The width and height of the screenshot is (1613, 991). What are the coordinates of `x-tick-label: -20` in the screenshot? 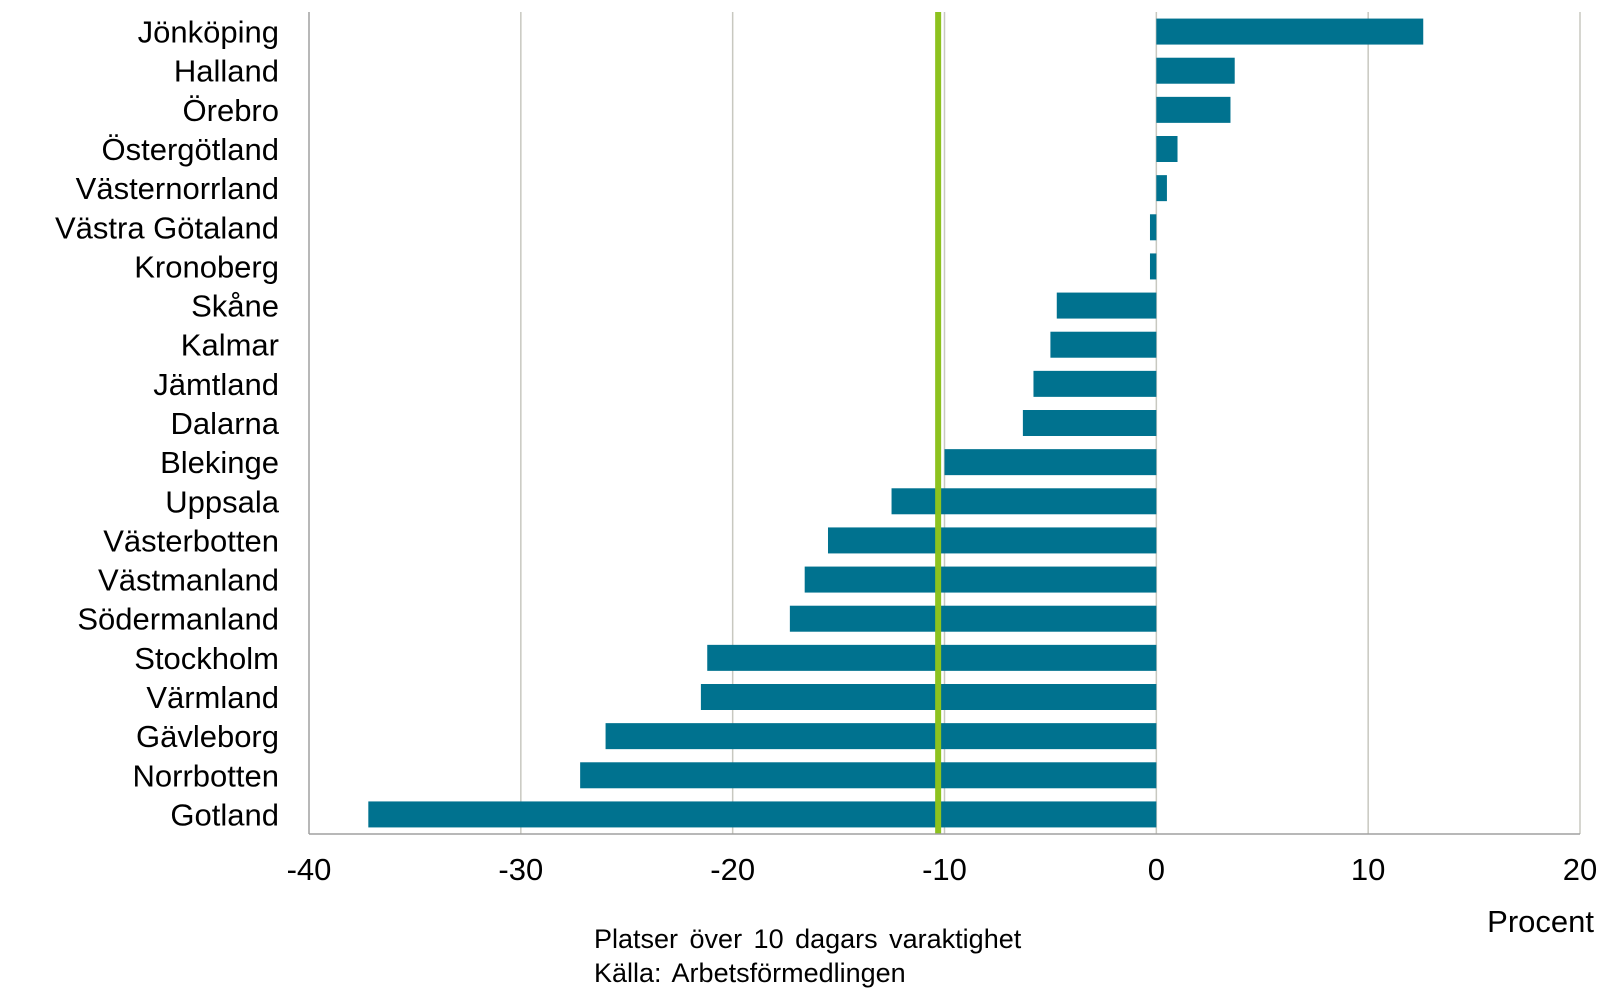 It's located at (732, 869).